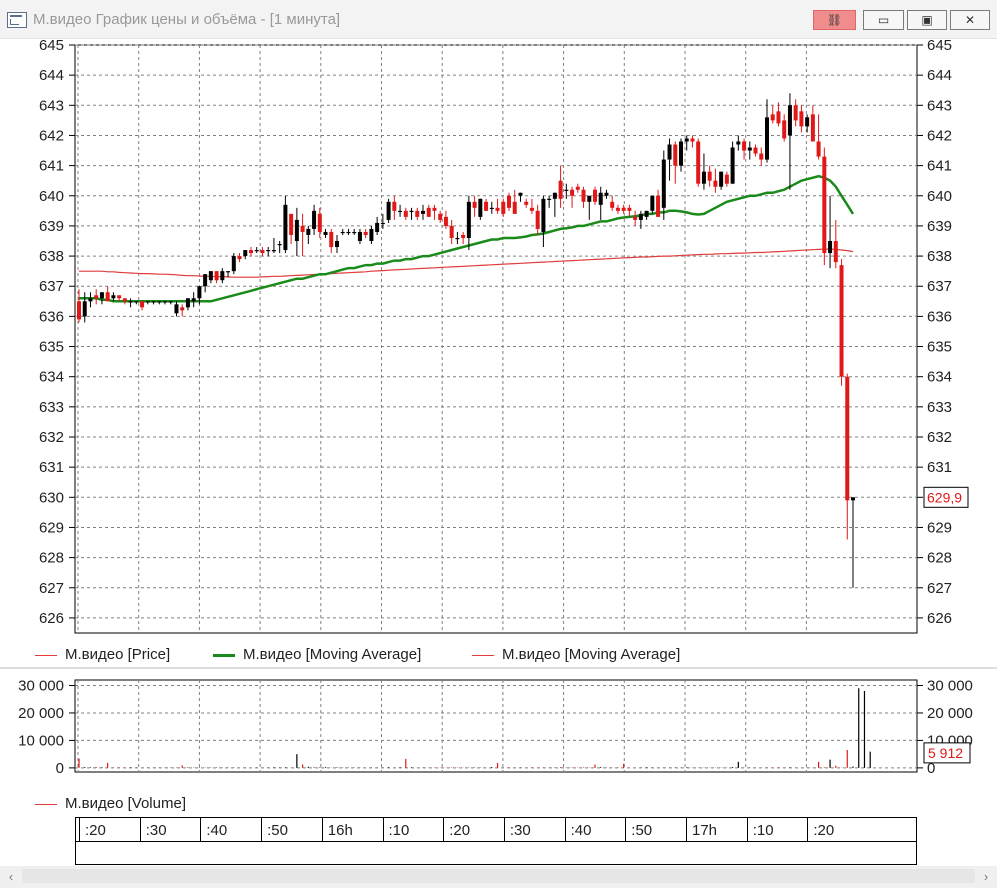 This screenshot has width=997, height=888. Describe the element at coordinates (883, 20) in the screenshot. I see `minimize-button: ▭` at that location.